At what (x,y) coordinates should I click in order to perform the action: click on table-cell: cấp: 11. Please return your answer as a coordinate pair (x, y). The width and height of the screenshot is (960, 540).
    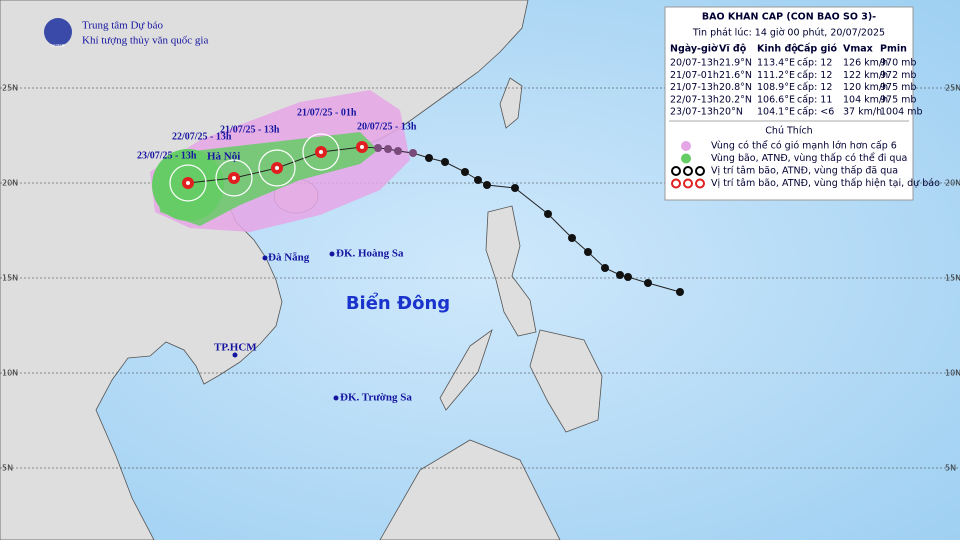
    Looking at the image, I should click on (814, 99).